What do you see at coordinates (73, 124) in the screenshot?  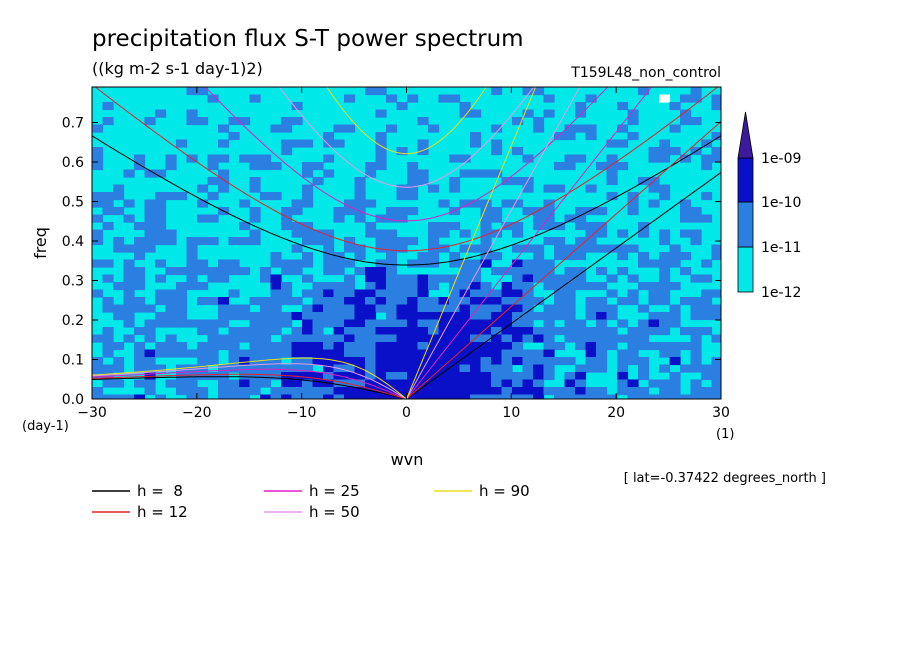 I see `y-tick-label: 0.7` at bounding box center [73, 124].